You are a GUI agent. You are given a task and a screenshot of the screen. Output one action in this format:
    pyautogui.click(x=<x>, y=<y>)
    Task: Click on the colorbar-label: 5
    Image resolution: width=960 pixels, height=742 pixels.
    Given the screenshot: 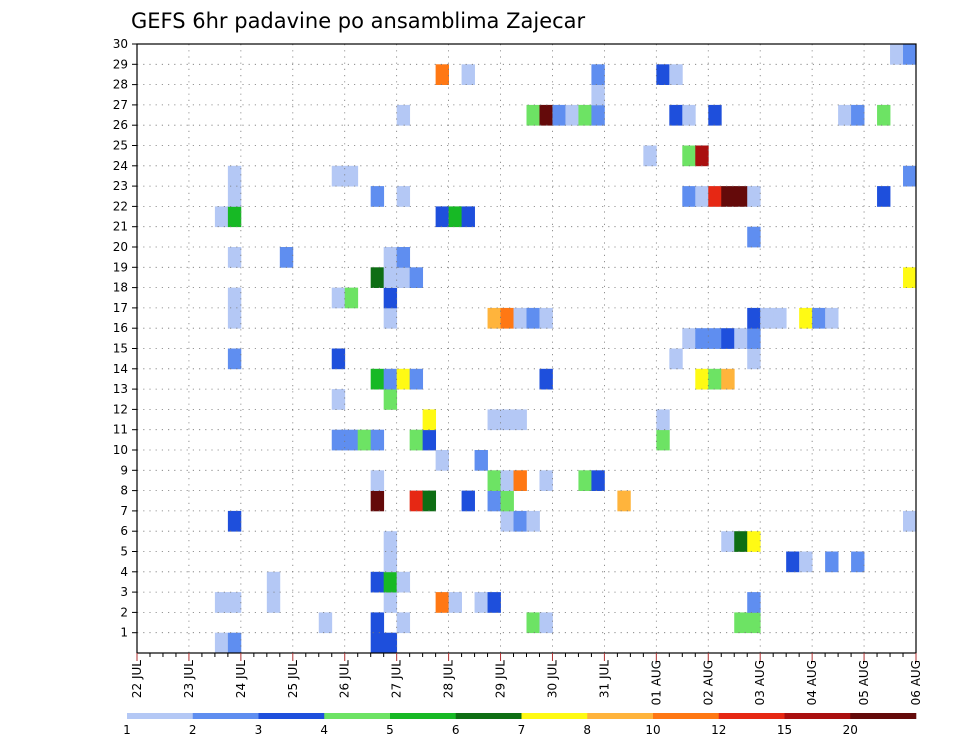 What is the action you would take?
    pyautogui.click(x=390, y=730)
    